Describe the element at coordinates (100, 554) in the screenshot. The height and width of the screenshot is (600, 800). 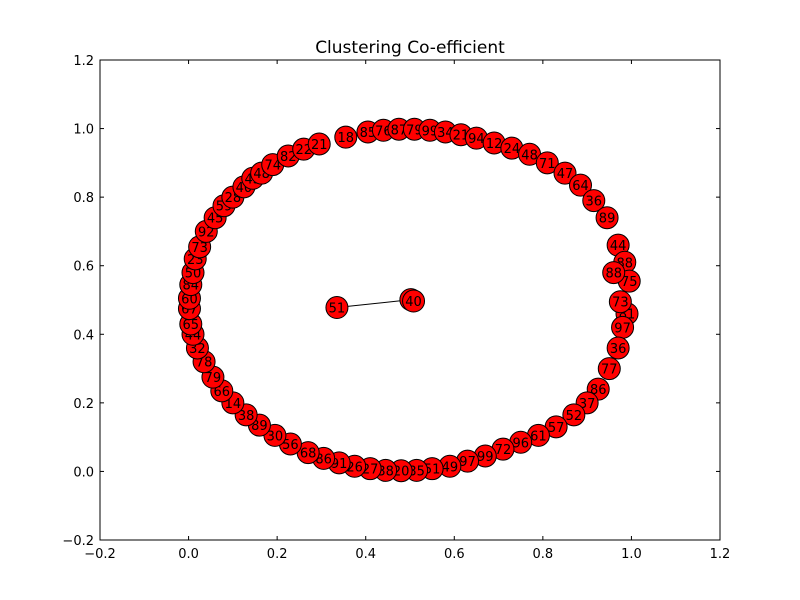
I see `x-tick-label: −0.2` at that location.